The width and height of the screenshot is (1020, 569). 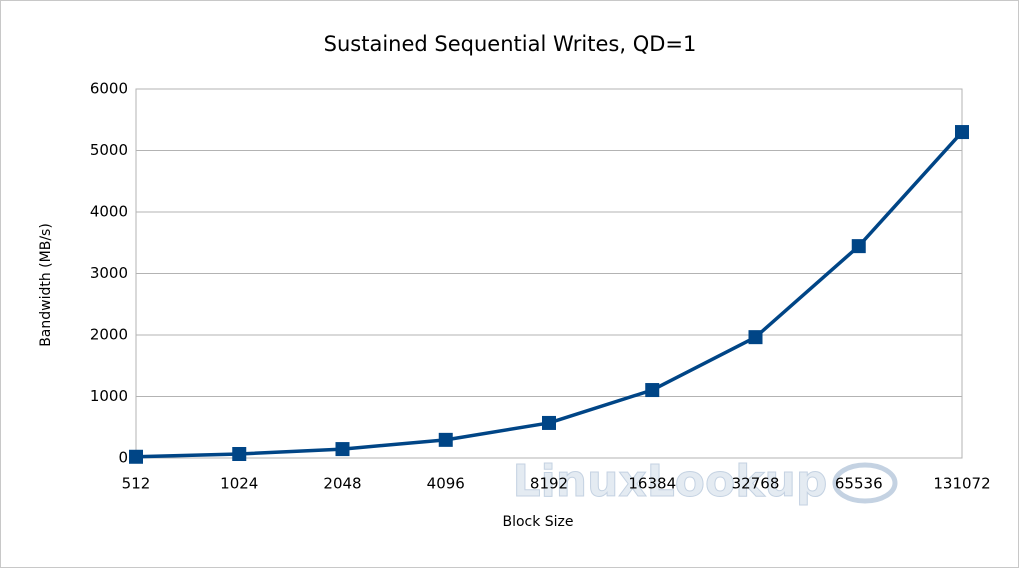 I want to click on x-tick-label: 131072, so click(x=961, y=484).